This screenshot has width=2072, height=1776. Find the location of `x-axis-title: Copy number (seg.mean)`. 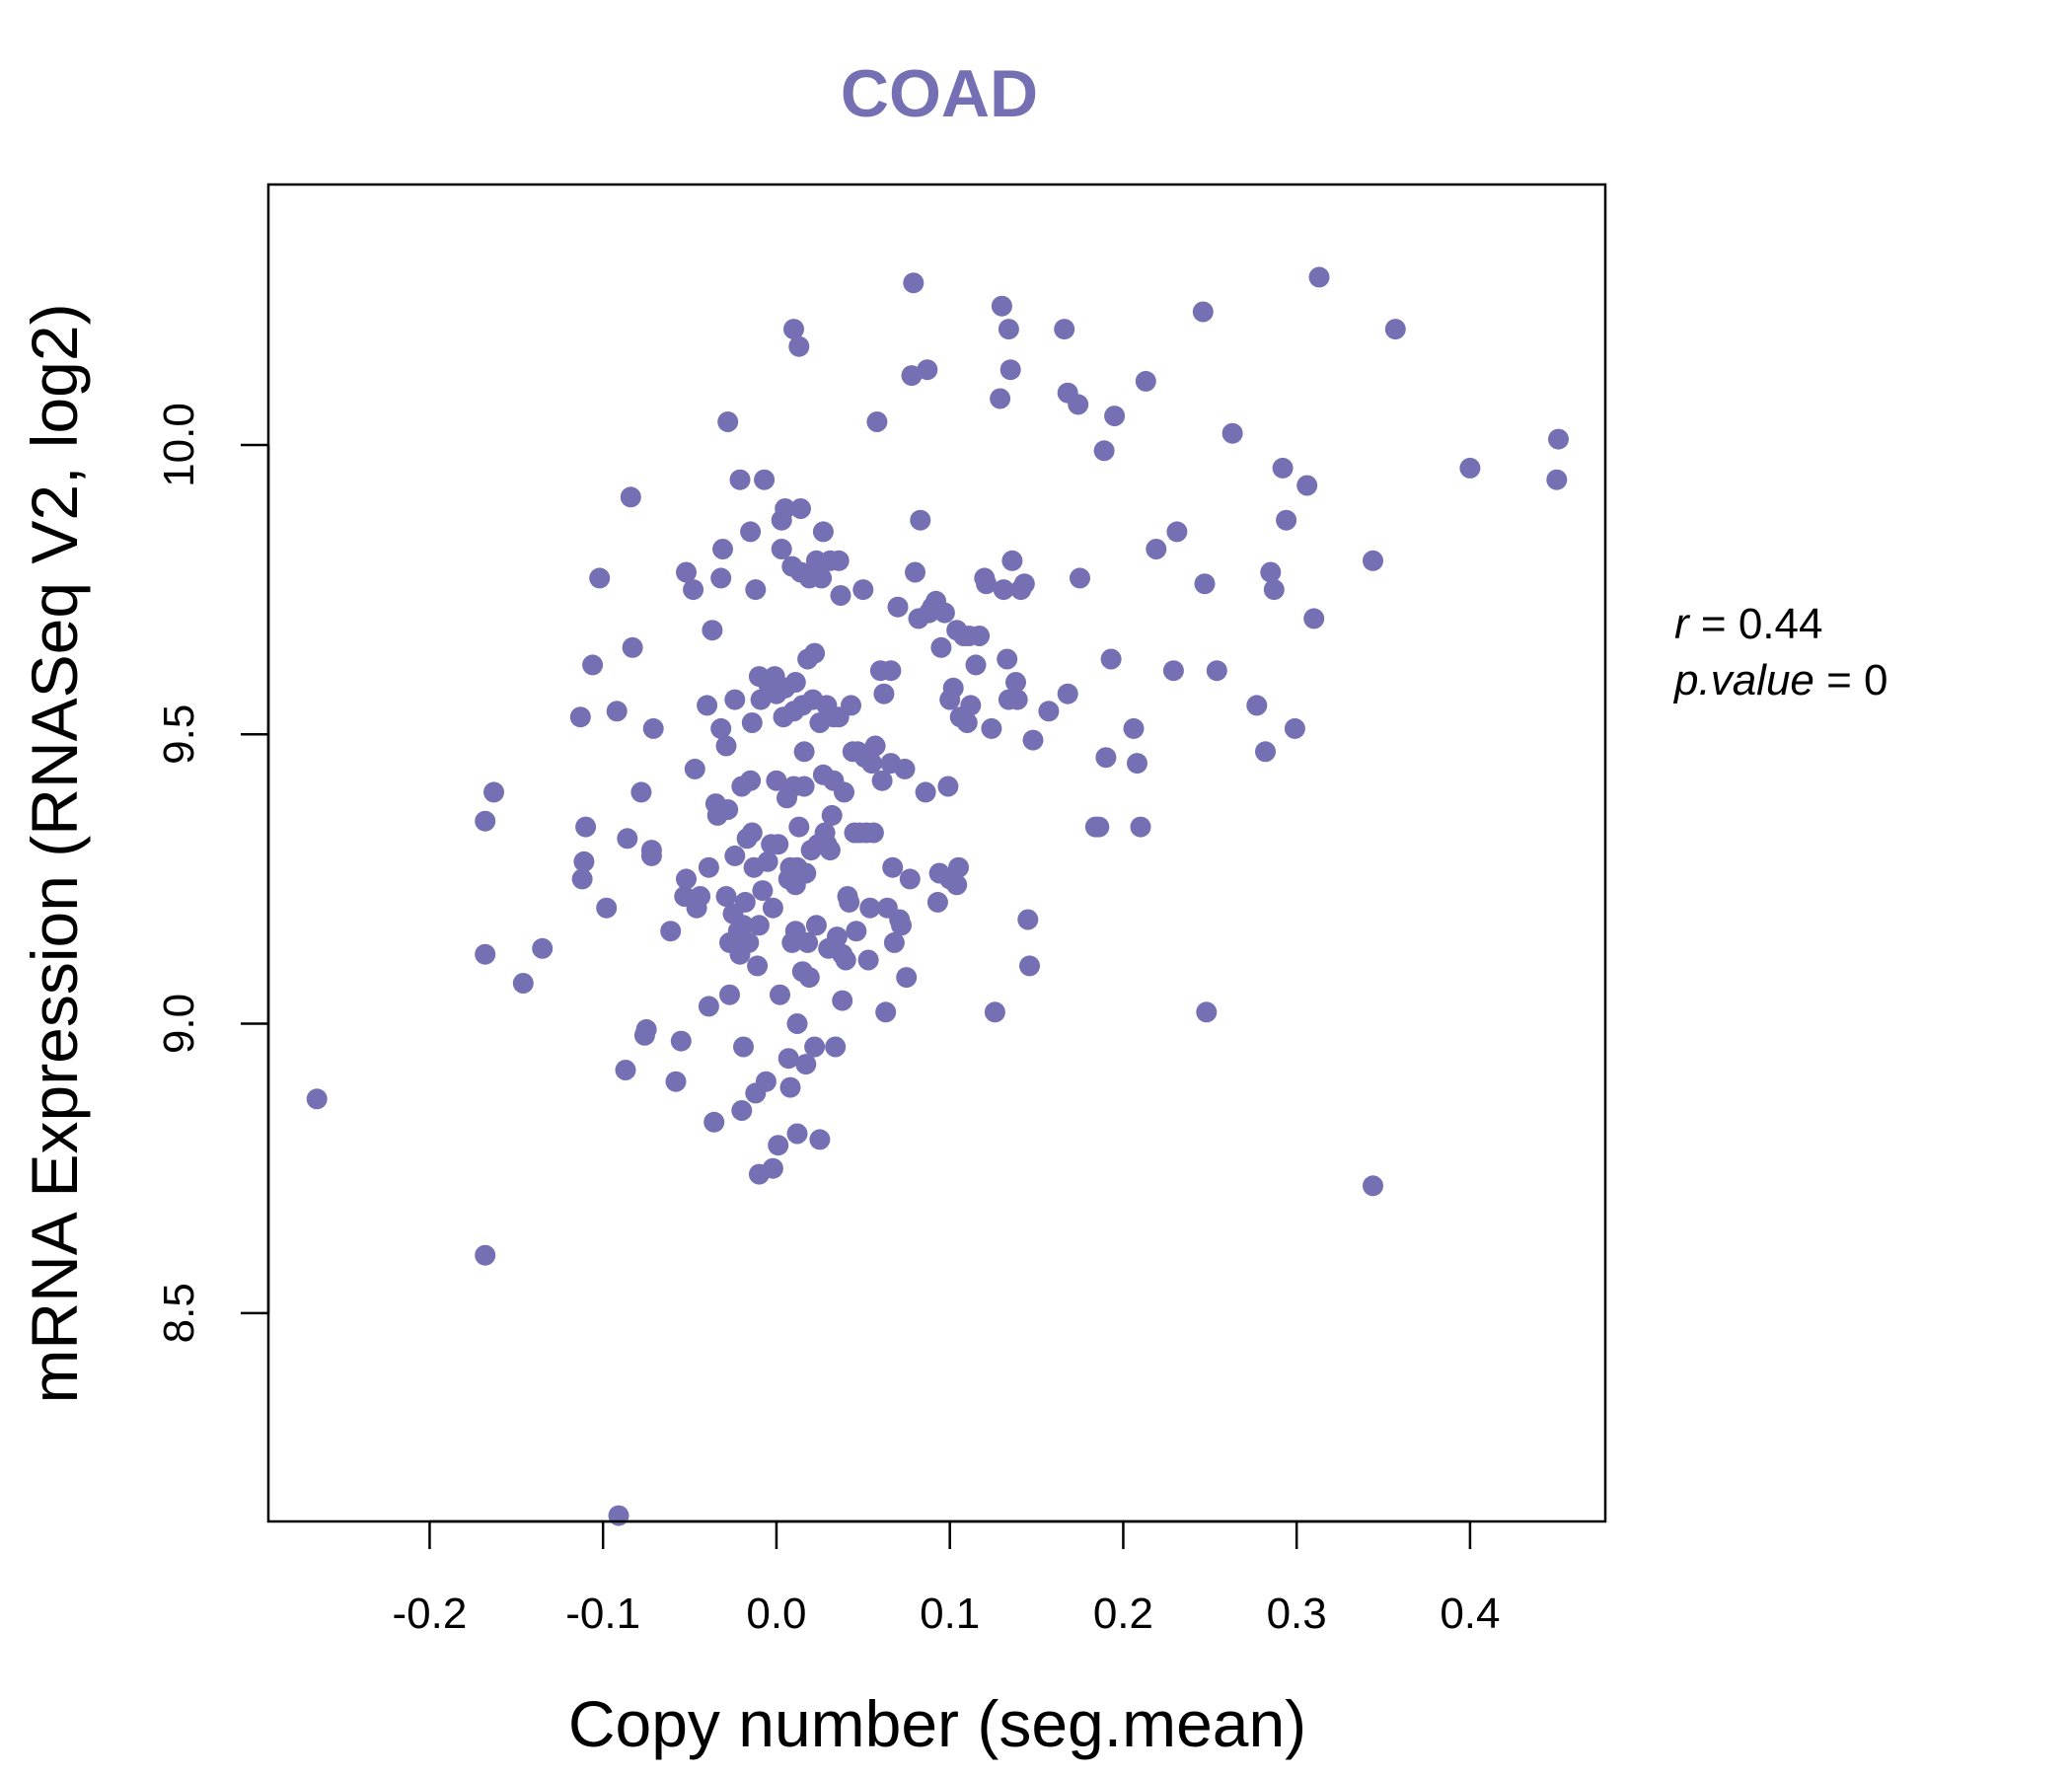

x-axis-title: Copy number (seg.mean) is located at coordinates (937, 1724).